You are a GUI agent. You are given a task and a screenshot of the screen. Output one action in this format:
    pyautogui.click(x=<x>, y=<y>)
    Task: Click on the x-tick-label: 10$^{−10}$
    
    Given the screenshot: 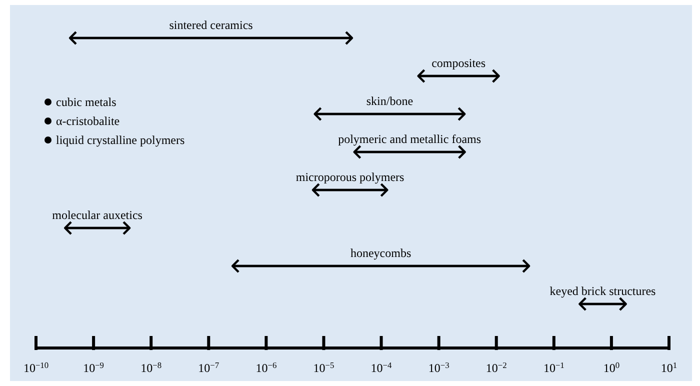 What is the action you would take?
    pyautogui.click(x=36, y=367)
    